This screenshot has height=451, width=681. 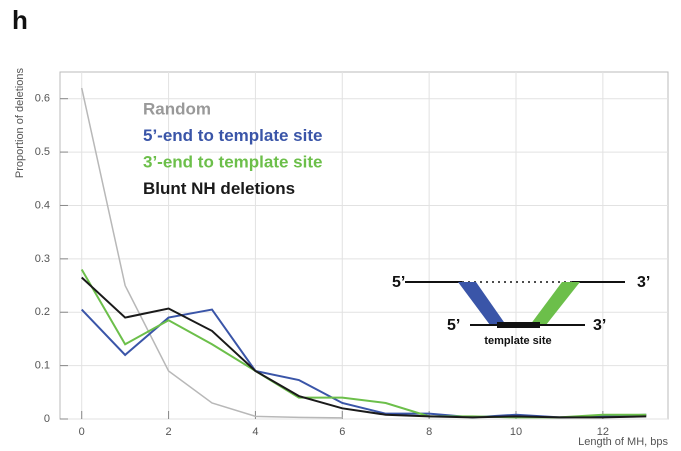 I want to click on legend-entry: 5’-end to template site, so click(x=232, y=135).